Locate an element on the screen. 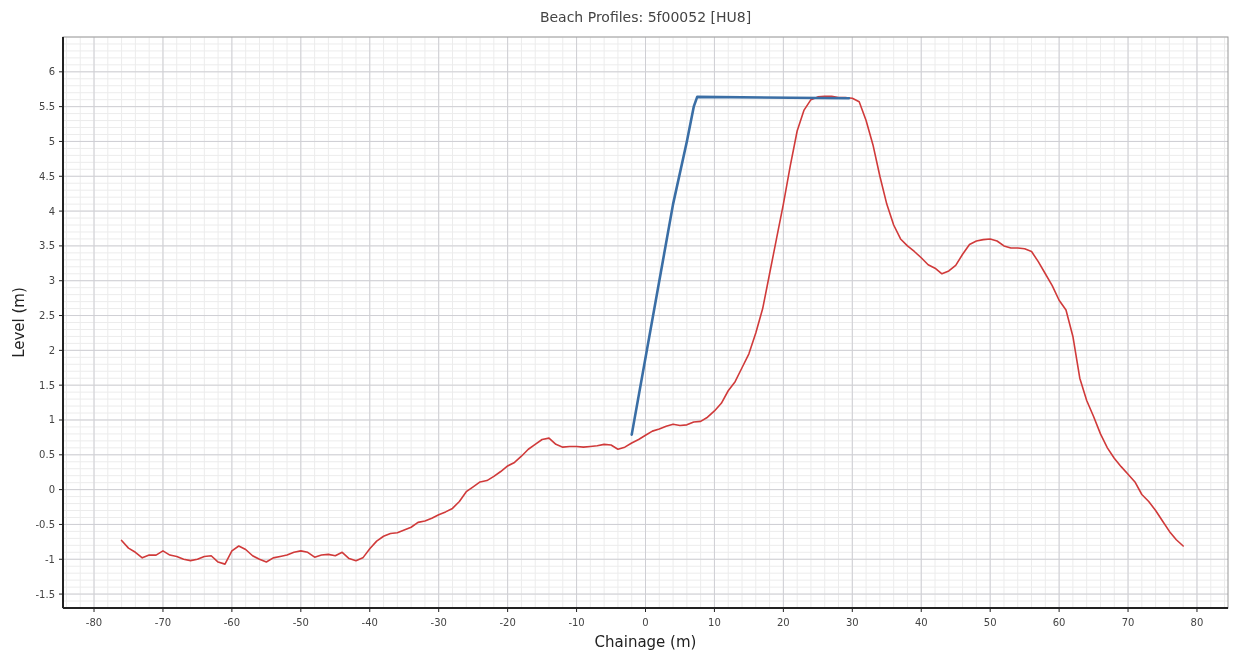  x-tick-label: -40 is located at coordinates (369, 622).